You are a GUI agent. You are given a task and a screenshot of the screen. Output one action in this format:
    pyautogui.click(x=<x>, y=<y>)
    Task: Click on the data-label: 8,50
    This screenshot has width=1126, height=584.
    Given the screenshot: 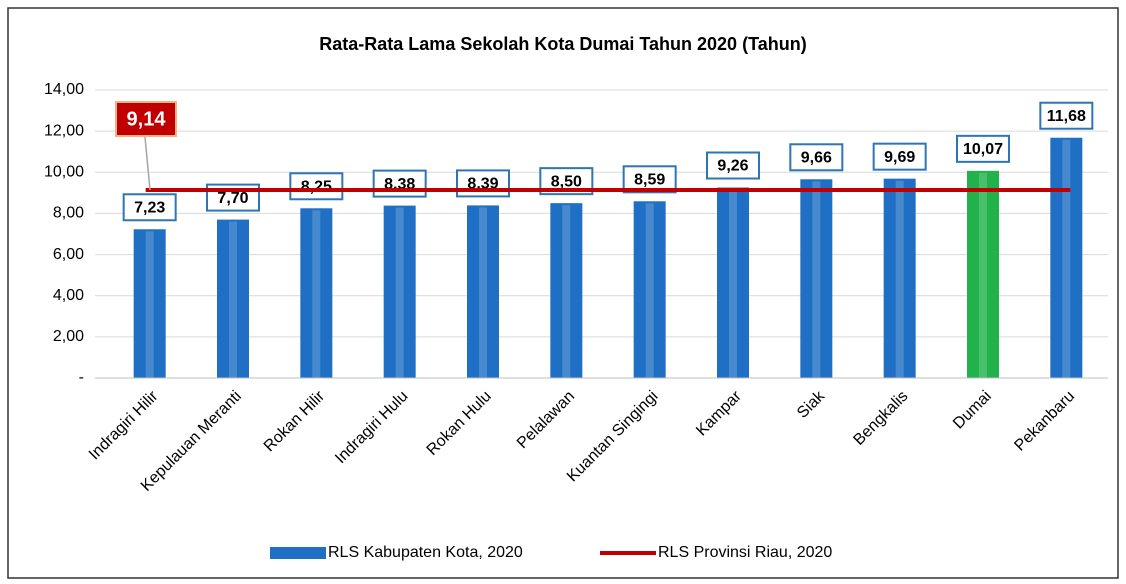 What is the action you would take?
    pyautogui.click(x=566, y=181)
    